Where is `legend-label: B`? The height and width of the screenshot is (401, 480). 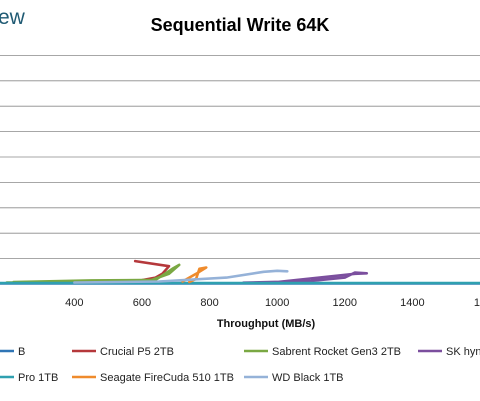
legend-label: B is located at coordinates (21, 352).